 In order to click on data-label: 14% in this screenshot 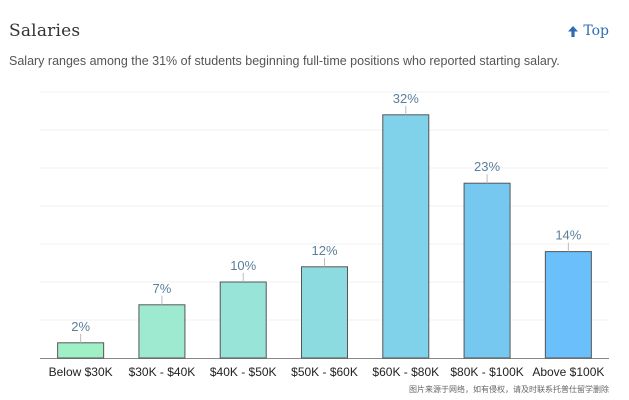, I will do `click(568, 235)`.